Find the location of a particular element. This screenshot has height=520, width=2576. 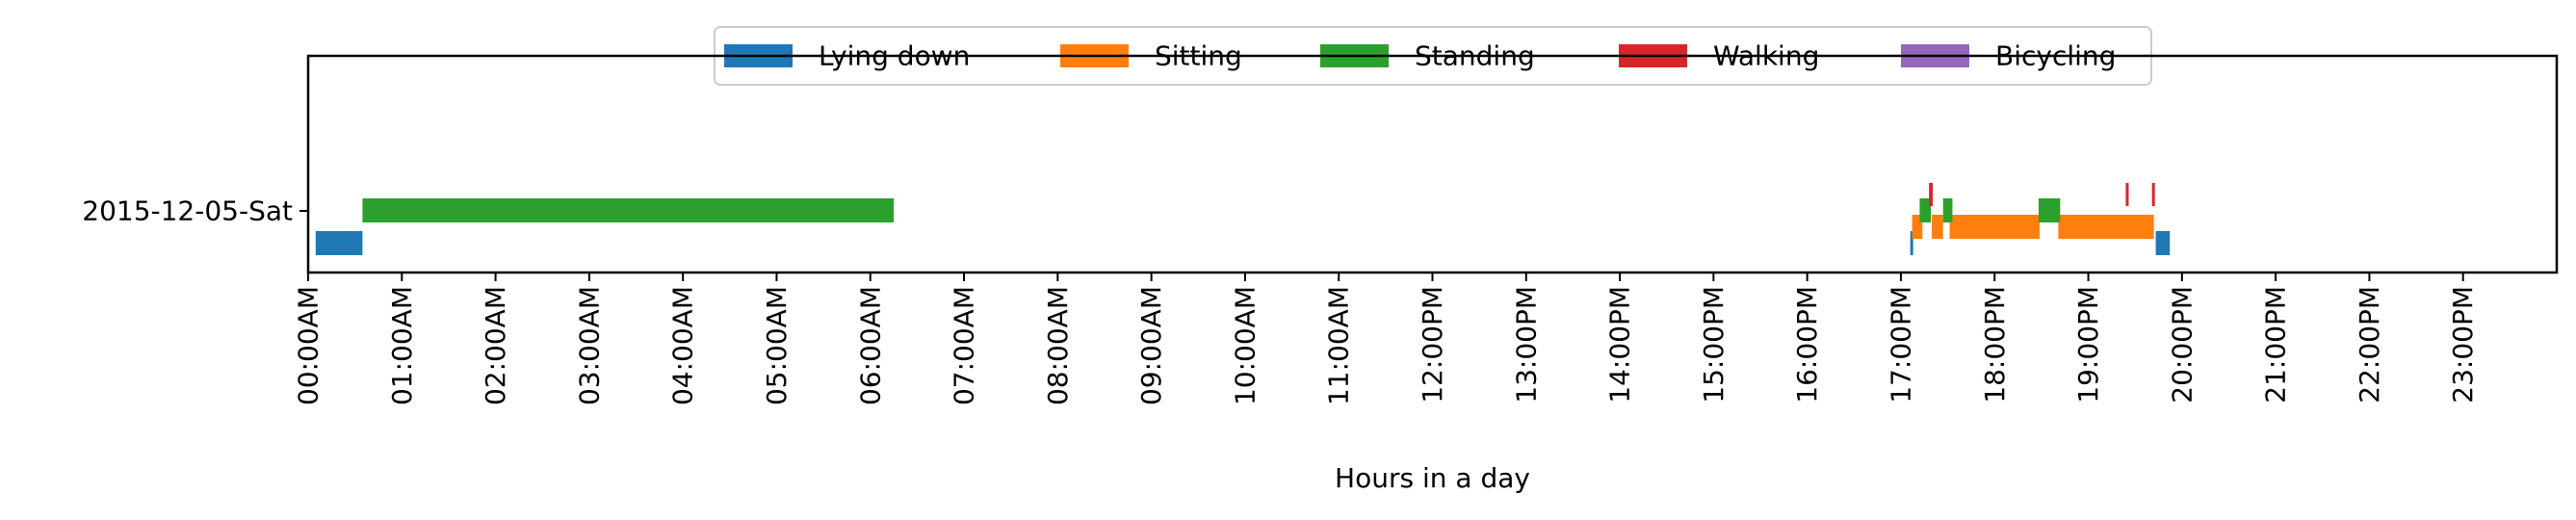

x-tick-label: 17:00PM is located at coordinates (1900, 345).